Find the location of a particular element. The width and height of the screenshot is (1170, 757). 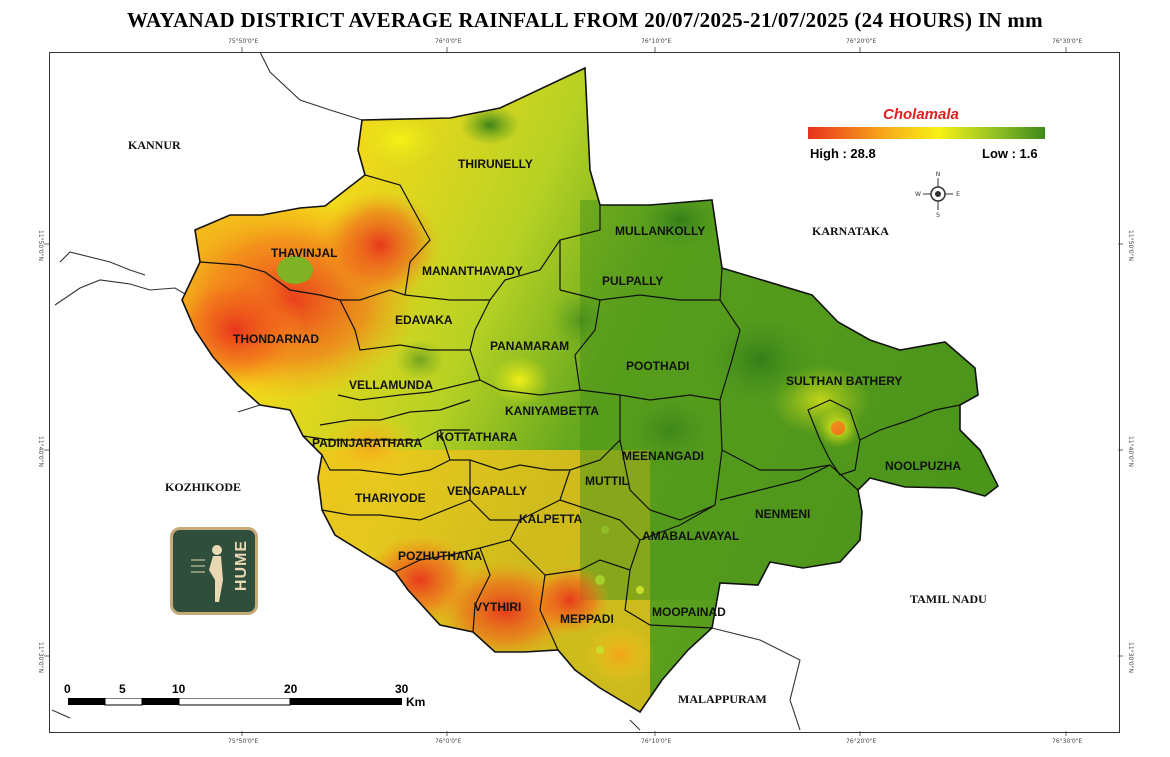

region-label-vengapally: VENGAPALLY is located at coordinates (487, 491).